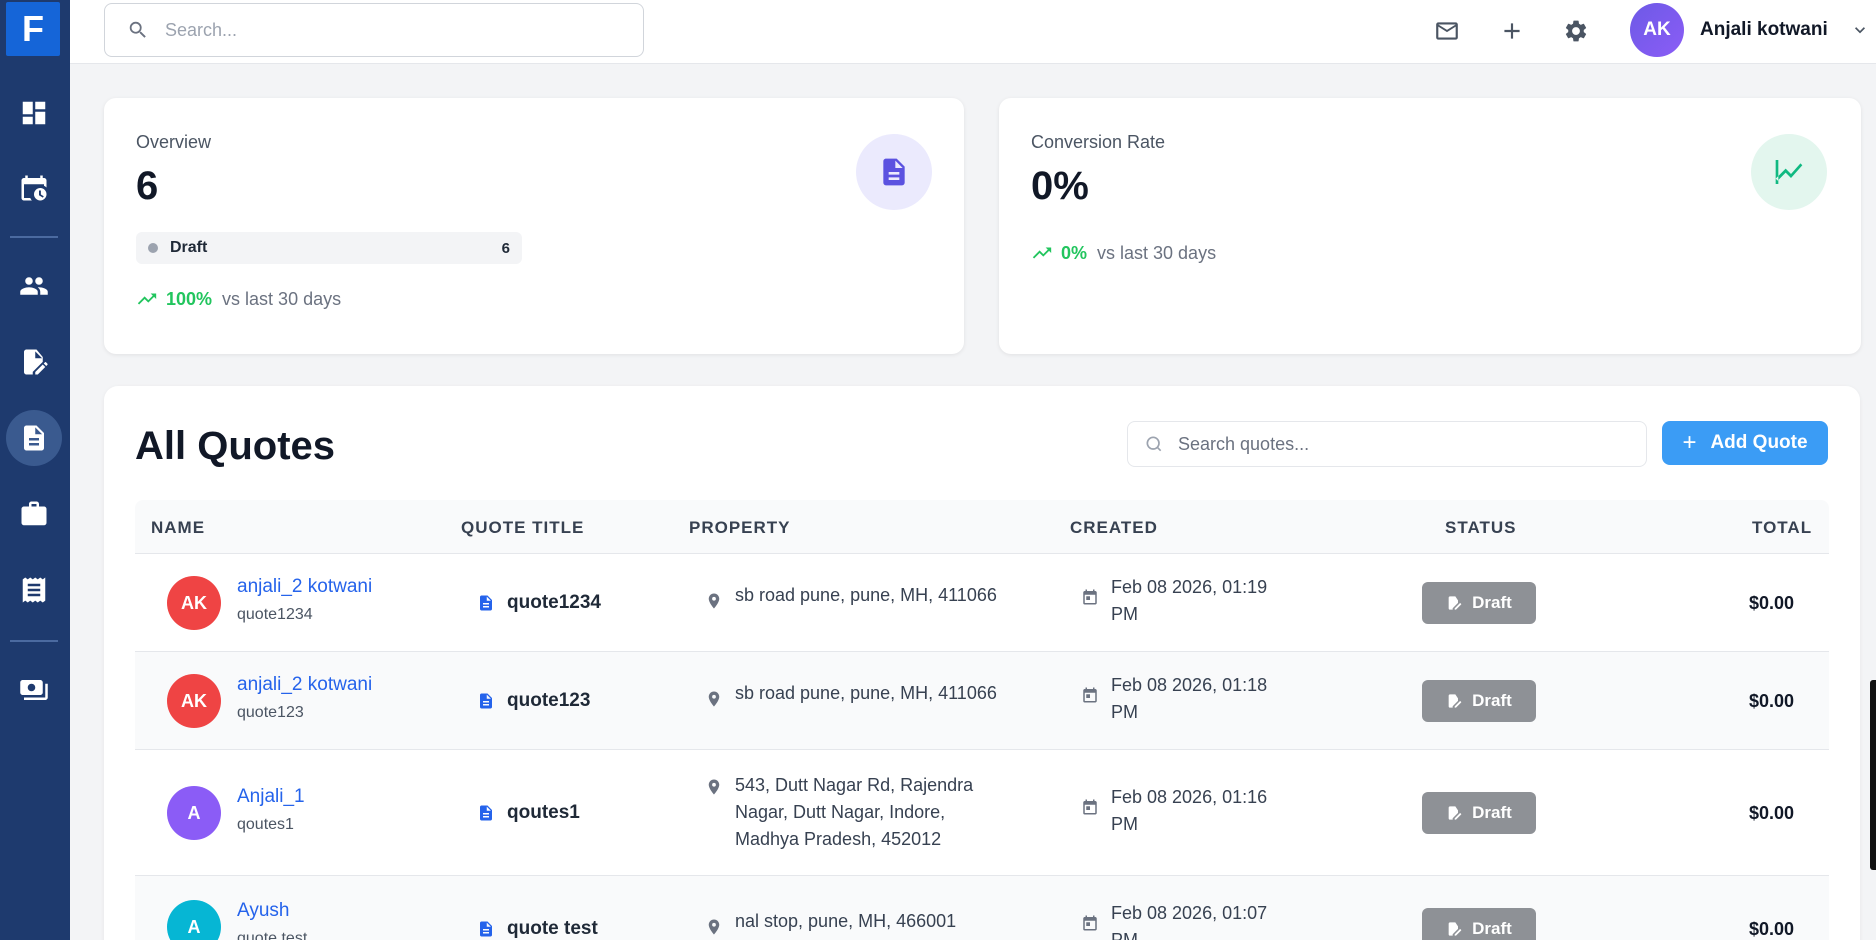 This screenshot has height=940, width=1876. What do you see at coordinates (1074, 252) in the screenshot?
I see `trend-percent: 0%` at bounding box center [1074, 252].